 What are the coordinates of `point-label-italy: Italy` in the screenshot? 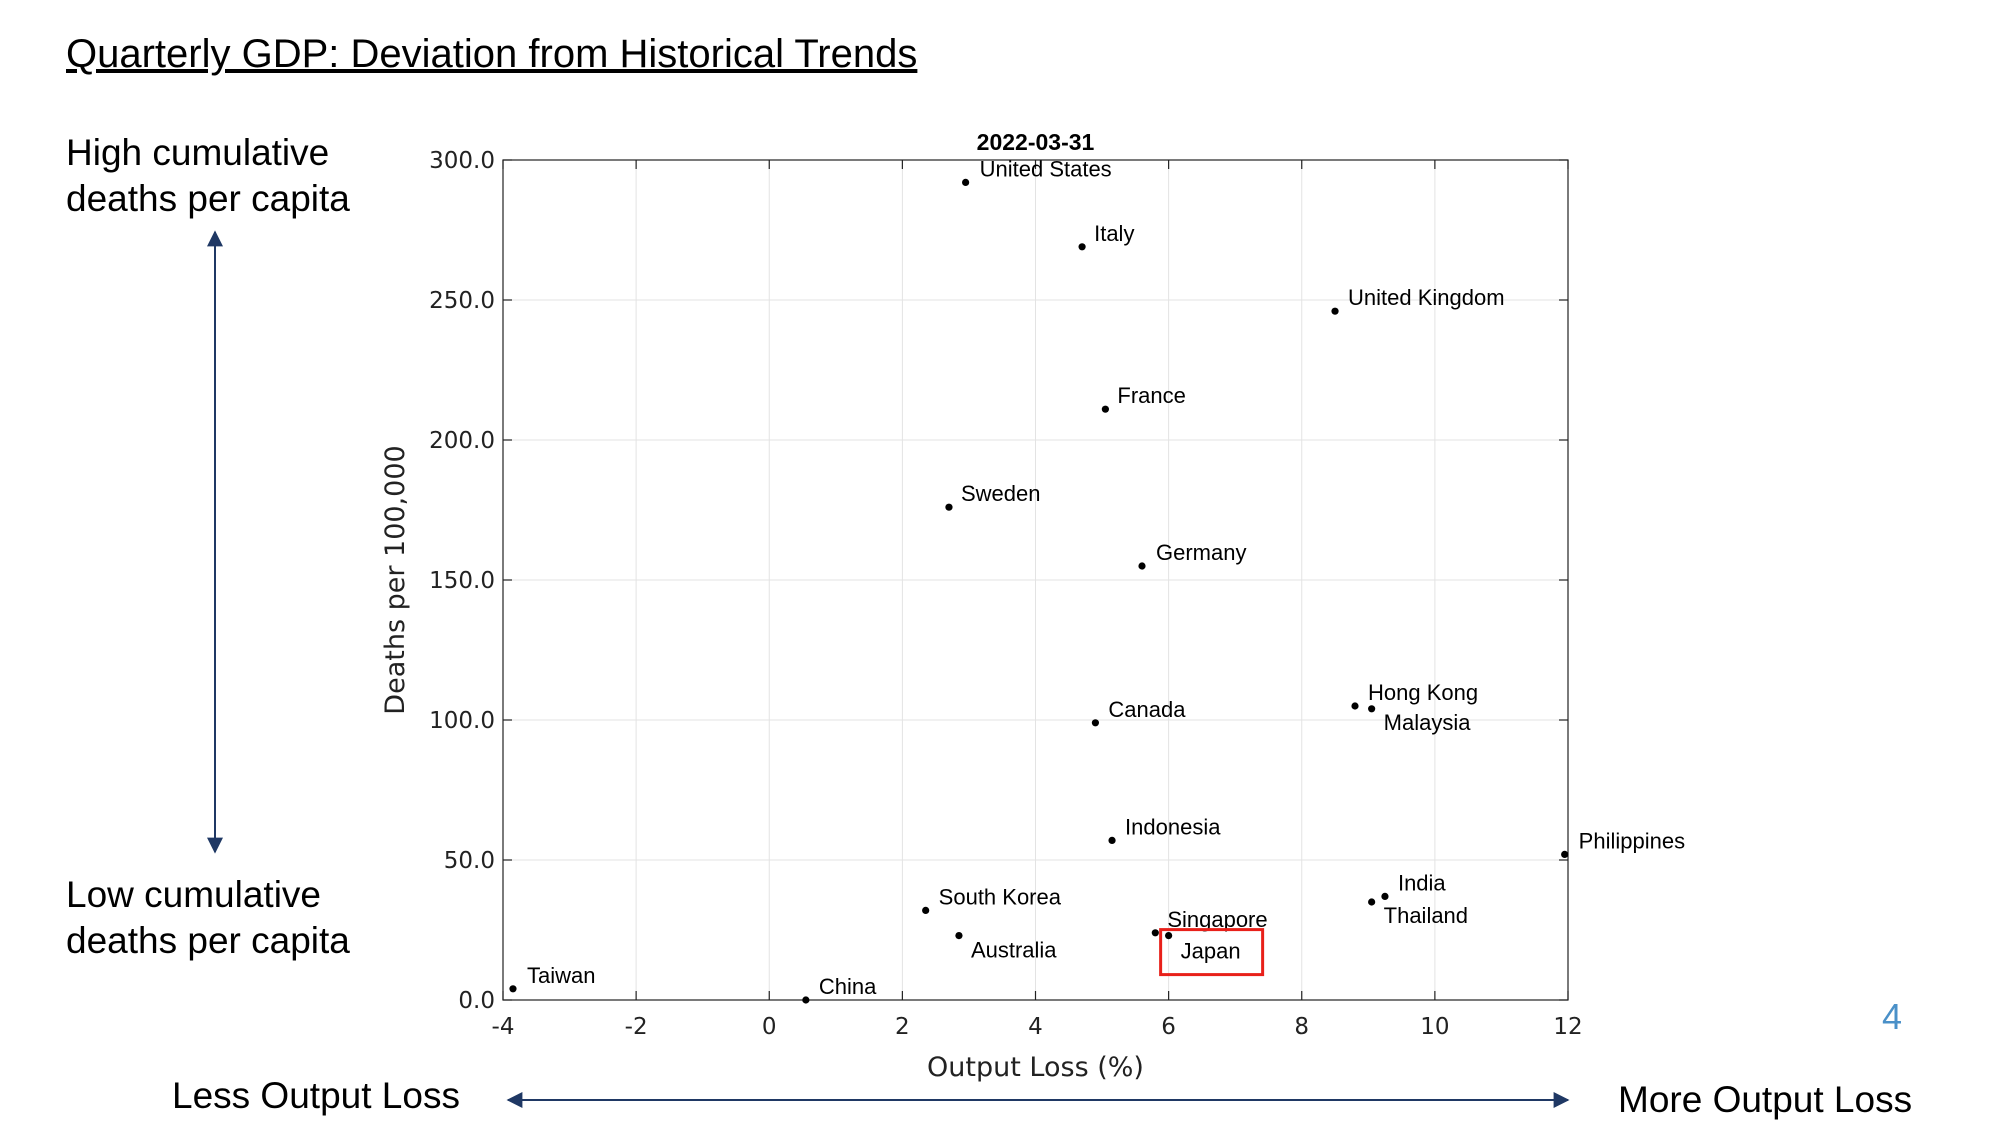 It's located at (1114, 233).